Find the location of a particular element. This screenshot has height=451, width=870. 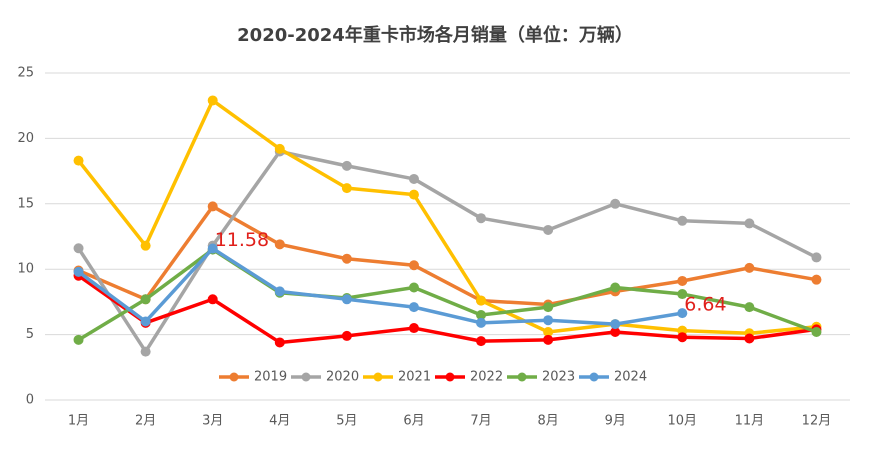

y-tick-label: 5 is located at coordinates (30, 334).